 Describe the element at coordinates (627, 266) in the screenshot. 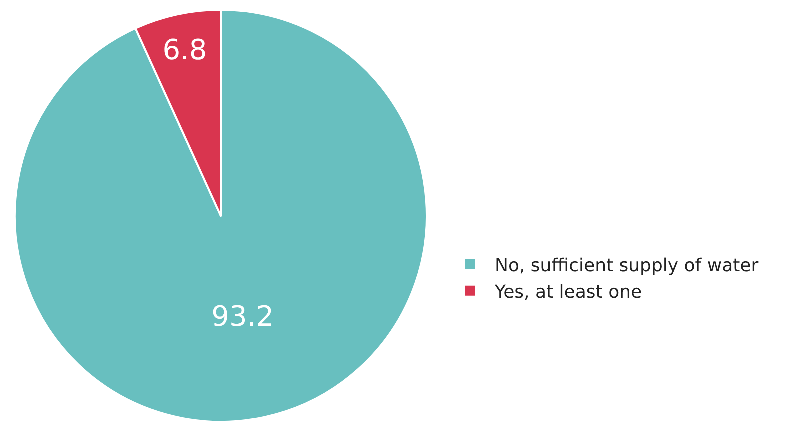

I see `legend-label: No, sufficient supply of water` at that location.